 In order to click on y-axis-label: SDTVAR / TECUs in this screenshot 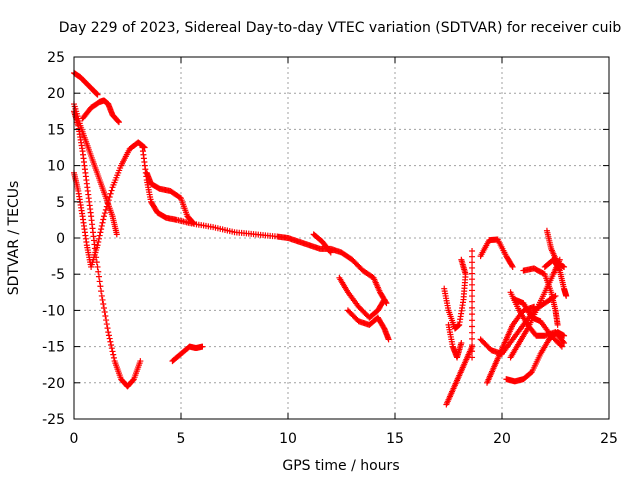, I will do `click(14, 238)`.